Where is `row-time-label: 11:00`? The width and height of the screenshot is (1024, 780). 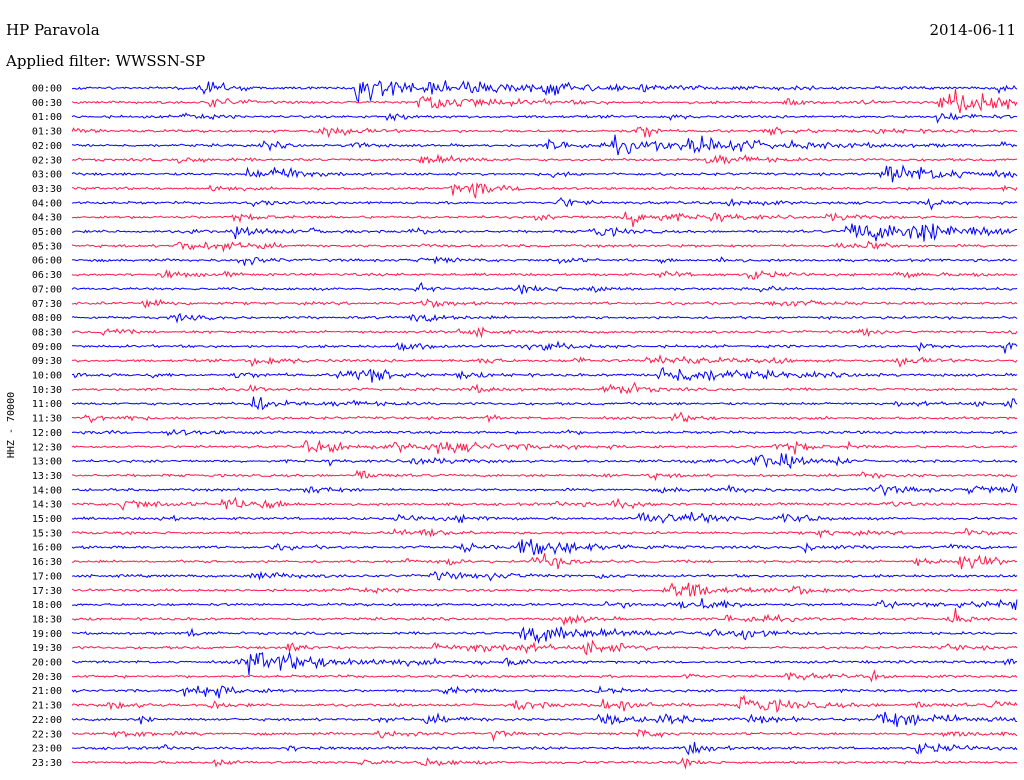
row-time-label: 11:00 is located at coordinates (47, 404).